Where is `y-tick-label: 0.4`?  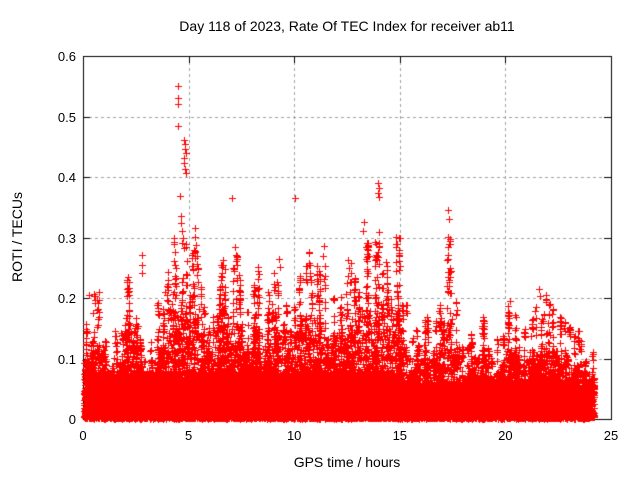 y-tick-label: 0.4 is located at coordinates (66, 177).